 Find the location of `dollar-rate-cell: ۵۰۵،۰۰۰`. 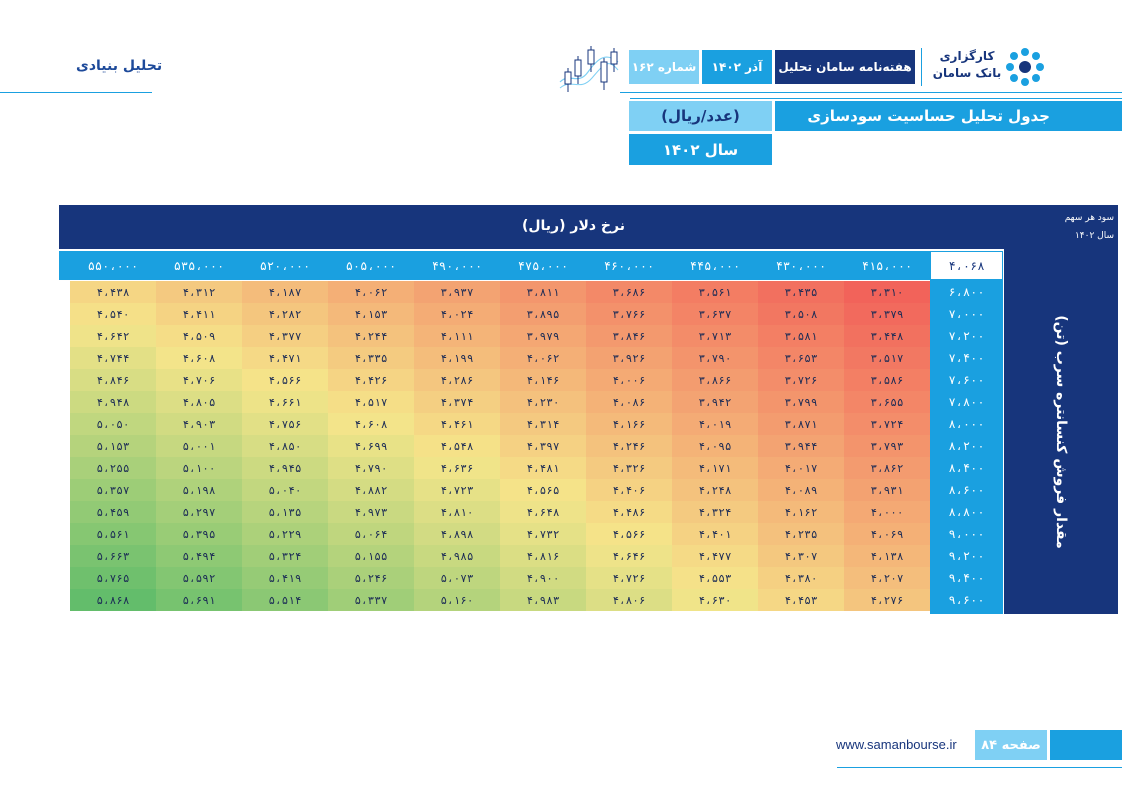

dollar-rate-cell: ۵۰۵،۰۰۰ is located at coordinates (371, 265).